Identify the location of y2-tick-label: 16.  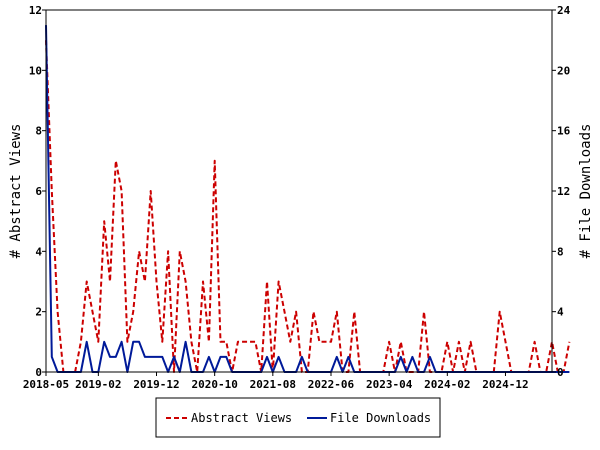
(564, 131).